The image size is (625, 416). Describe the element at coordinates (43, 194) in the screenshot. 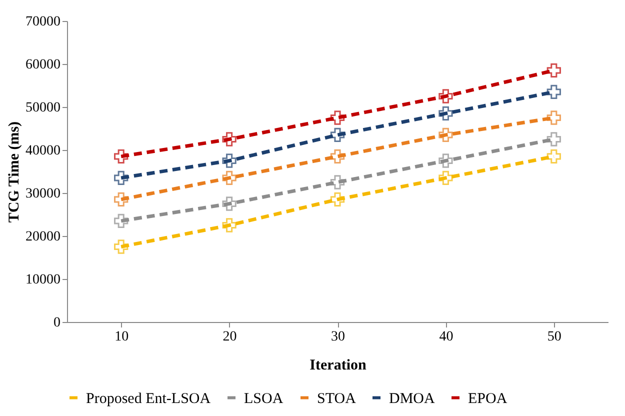

I see `y-tick-label: 30000` at that location.